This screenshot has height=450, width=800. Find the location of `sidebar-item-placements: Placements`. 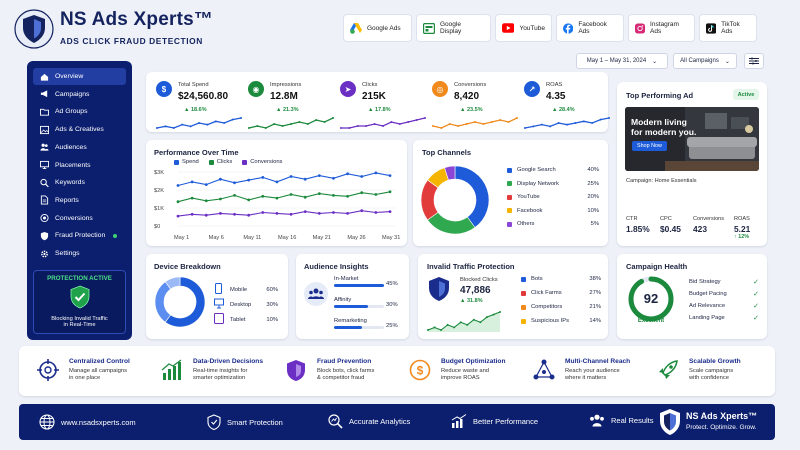

sidebar-item-placements: Placements is located at coordinates (79, 165).